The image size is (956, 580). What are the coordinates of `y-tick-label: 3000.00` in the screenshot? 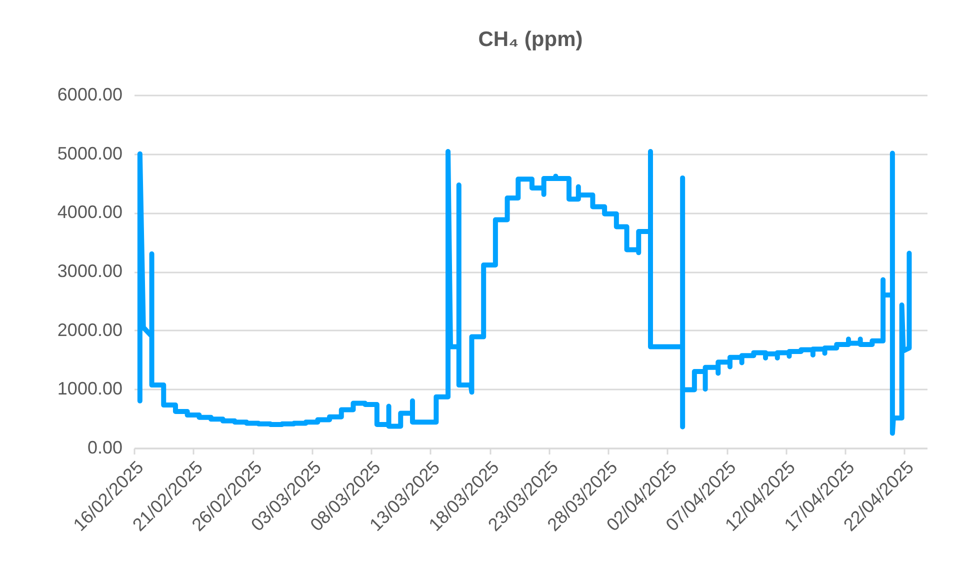 It's located at (89, 271).